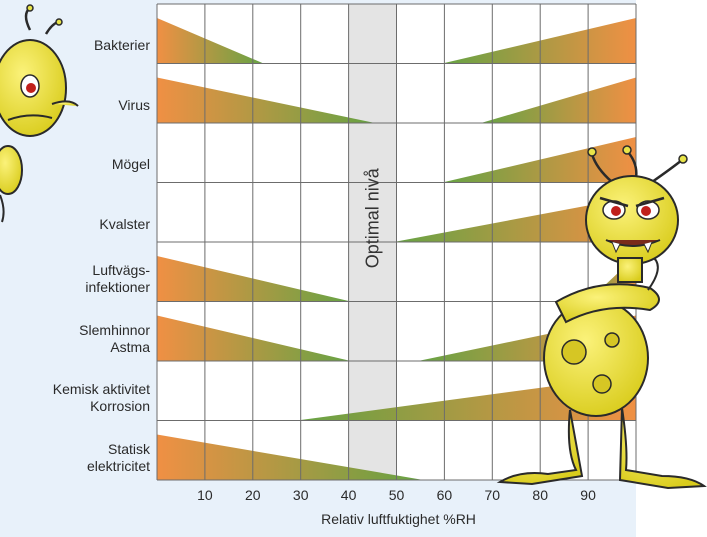  I want to click on row-label: Luftvägs- infektioner, so click(117, 278).